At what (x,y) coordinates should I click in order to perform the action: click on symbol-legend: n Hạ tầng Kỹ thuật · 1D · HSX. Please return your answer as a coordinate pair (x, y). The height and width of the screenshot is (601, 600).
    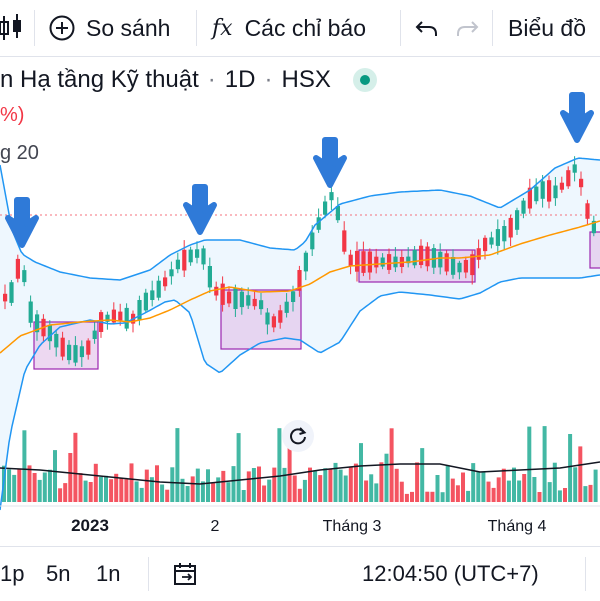
    Looking at the image, I should click on (188, 80).